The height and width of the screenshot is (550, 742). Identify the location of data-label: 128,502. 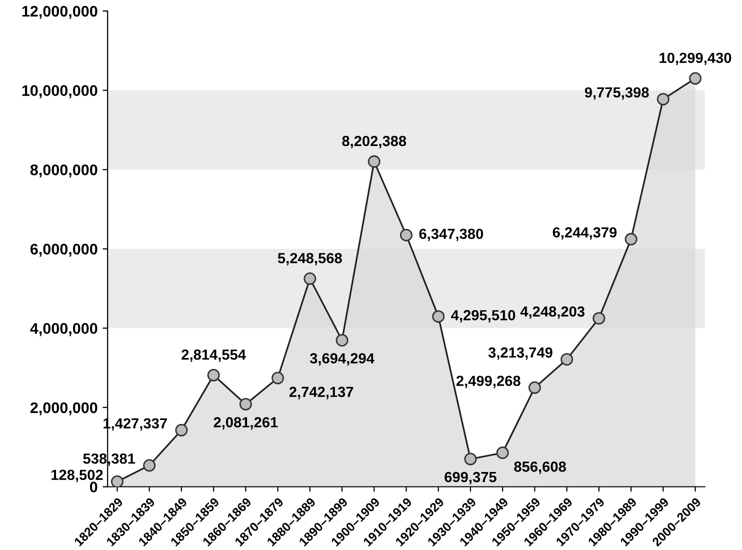
(77, 476).